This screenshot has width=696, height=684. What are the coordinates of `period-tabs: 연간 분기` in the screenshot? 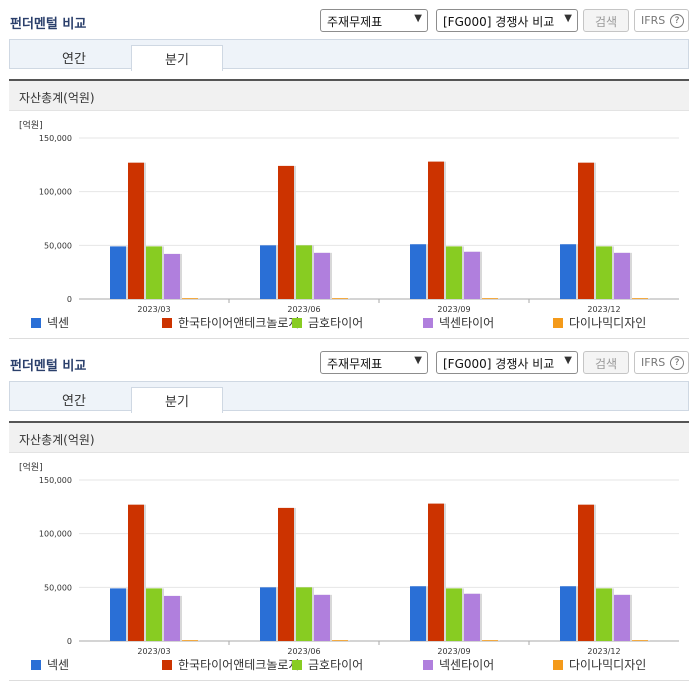 It's located at (349, 55).